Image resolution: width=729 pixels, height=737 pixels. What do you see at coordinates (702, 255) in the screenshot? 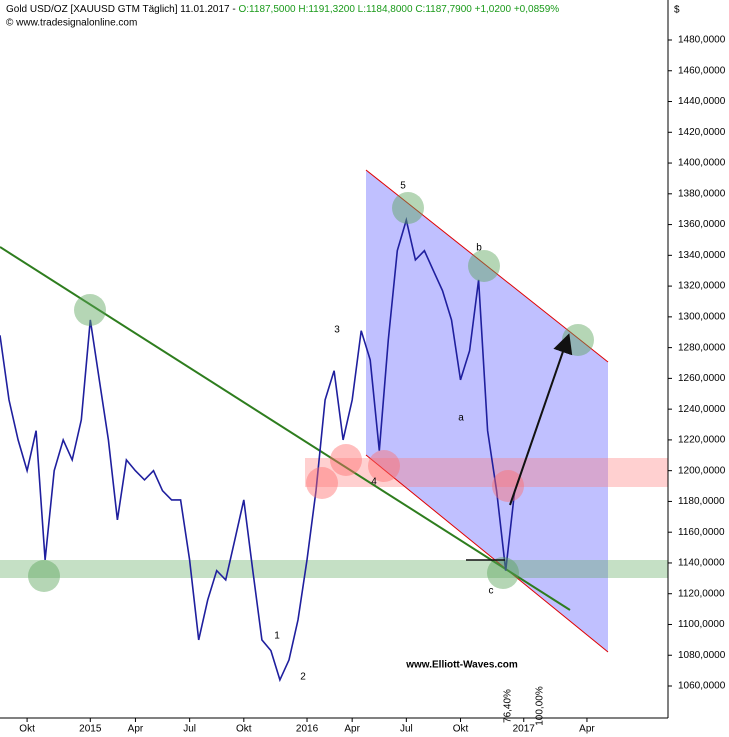
I see `y-tick-label: 1340,0000` at bounding box center [702, 255].